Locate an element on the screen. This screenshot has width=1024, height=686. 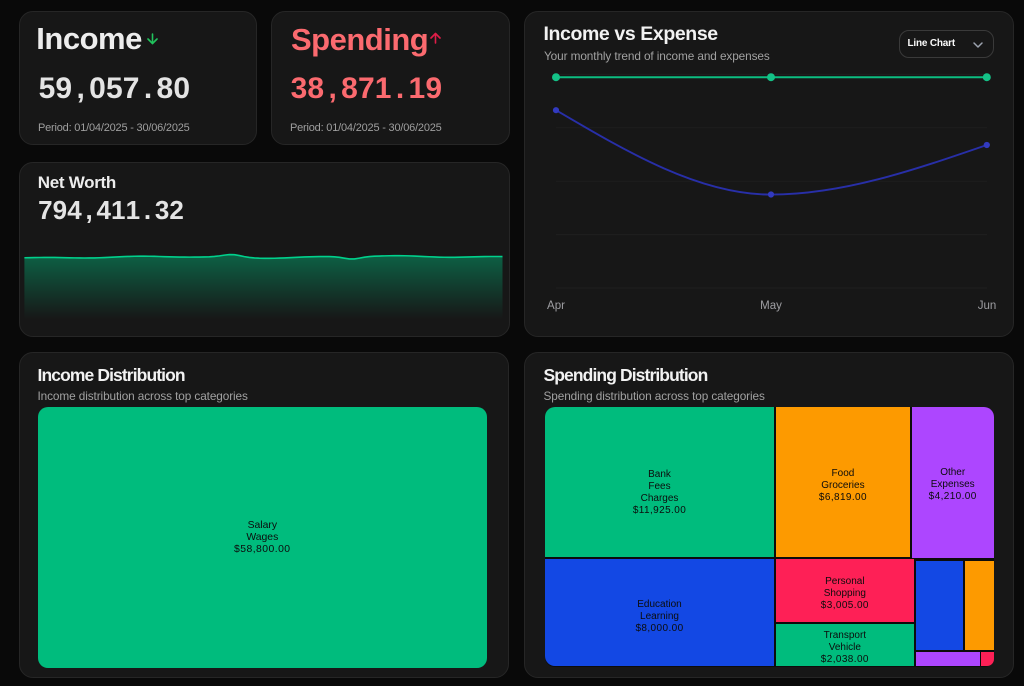
svg-text: Apr is located at coordinates (556, 306).